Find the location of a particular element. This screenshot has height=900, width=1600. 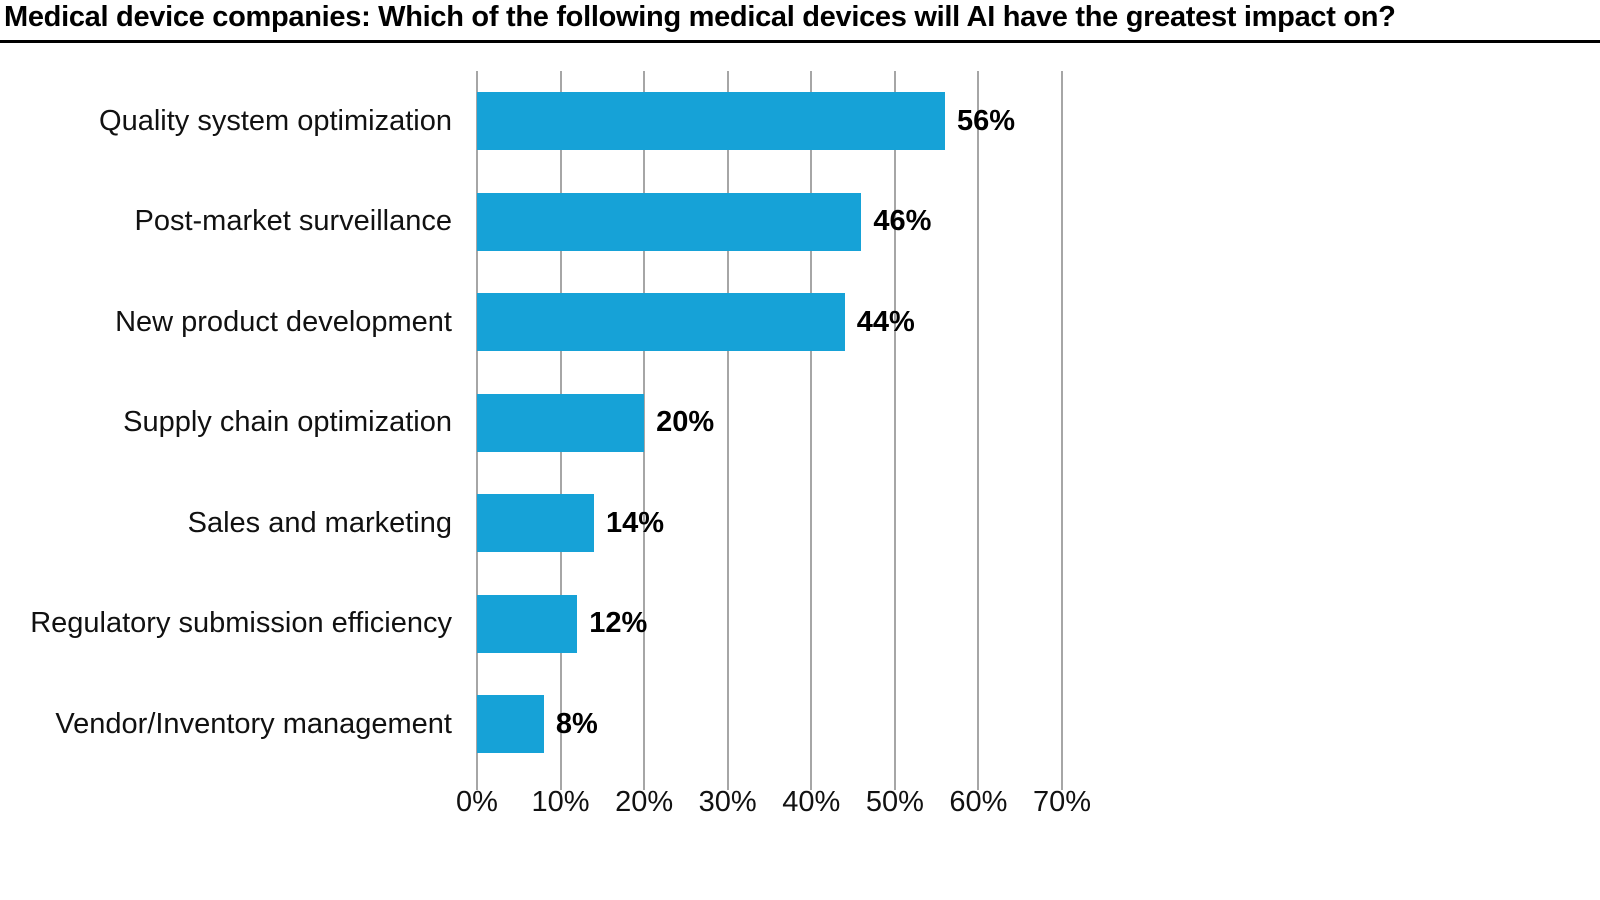

category-label: Supply chain optimization is located at coordinates (287, 422).